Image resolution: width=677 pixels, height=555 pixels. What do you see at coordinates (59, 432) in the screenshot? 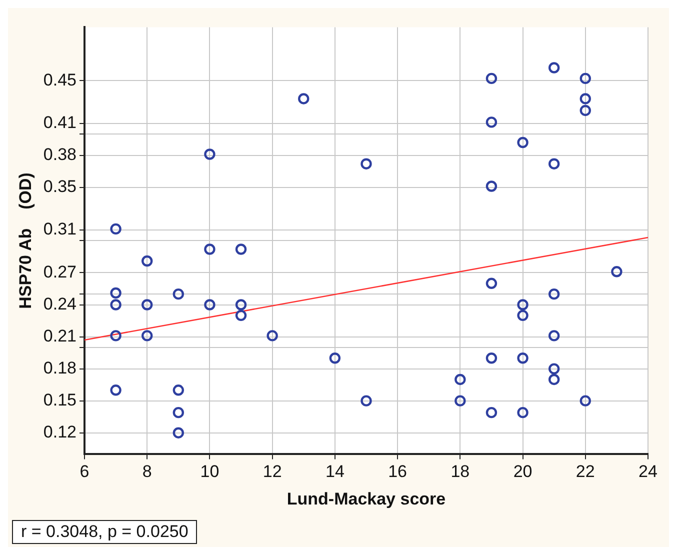
I see `y-tick-label: 0.12` at bounding box center [59, 432].